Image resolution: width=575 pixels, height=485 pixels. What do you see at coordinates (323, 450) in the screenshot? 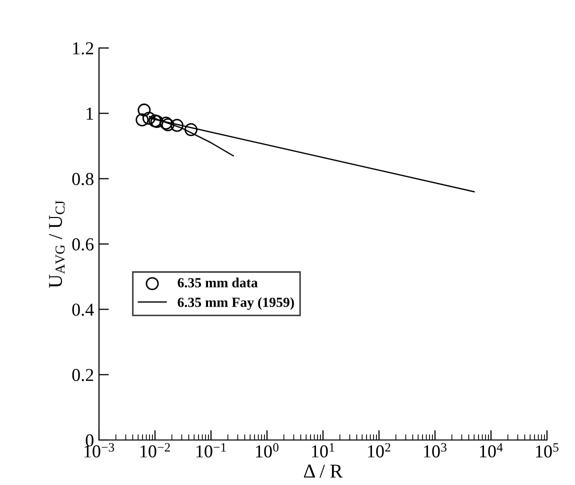
I see `x-tick-label: 10$^{1}$` at bounding box center [323, 450].